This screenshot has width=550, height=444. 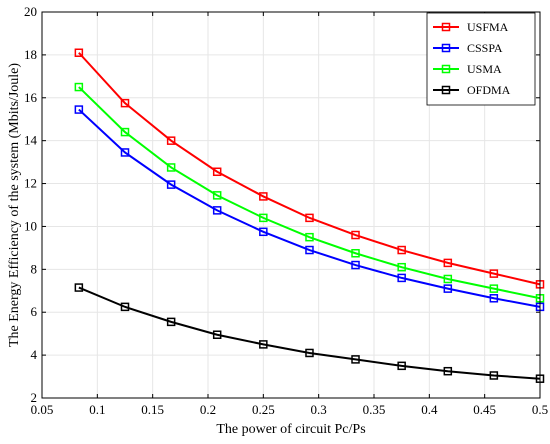 What do you see at coordinates (34, 311) in the screenshot?
I see `y-tick-label: 6` at bounding box center [34, 311].